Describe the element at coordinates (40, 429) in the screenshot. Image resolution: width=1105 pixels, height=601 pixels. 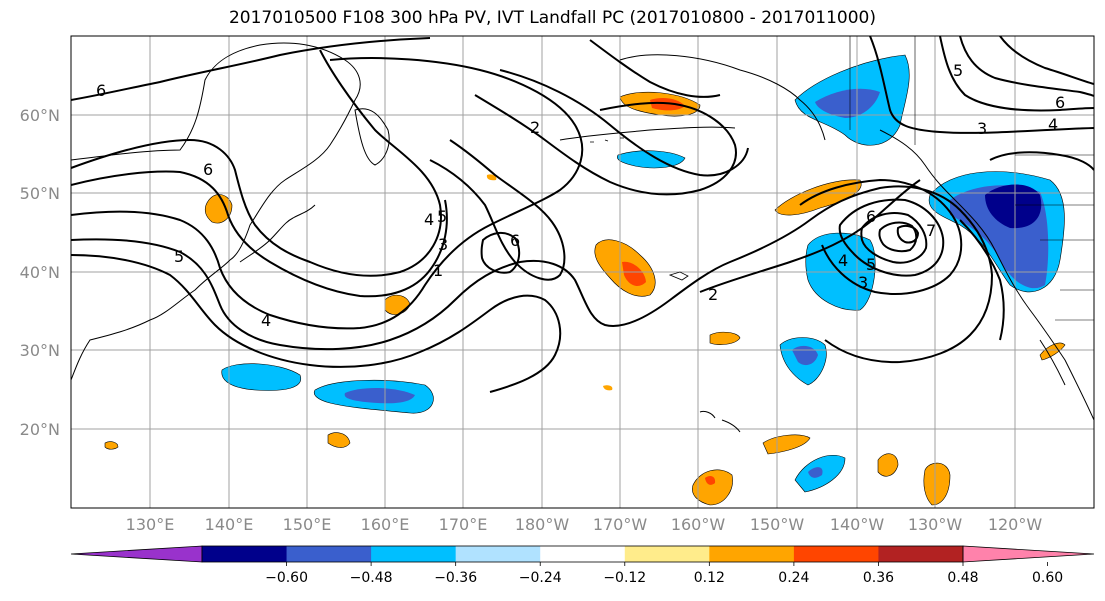
I see `lat-label: 20°N` at that location.